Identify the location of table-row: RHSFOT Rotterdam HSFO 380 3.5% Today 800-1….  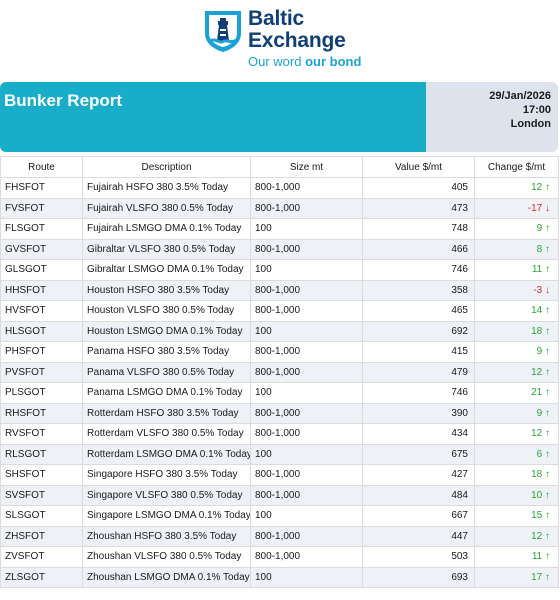
(279, 413).